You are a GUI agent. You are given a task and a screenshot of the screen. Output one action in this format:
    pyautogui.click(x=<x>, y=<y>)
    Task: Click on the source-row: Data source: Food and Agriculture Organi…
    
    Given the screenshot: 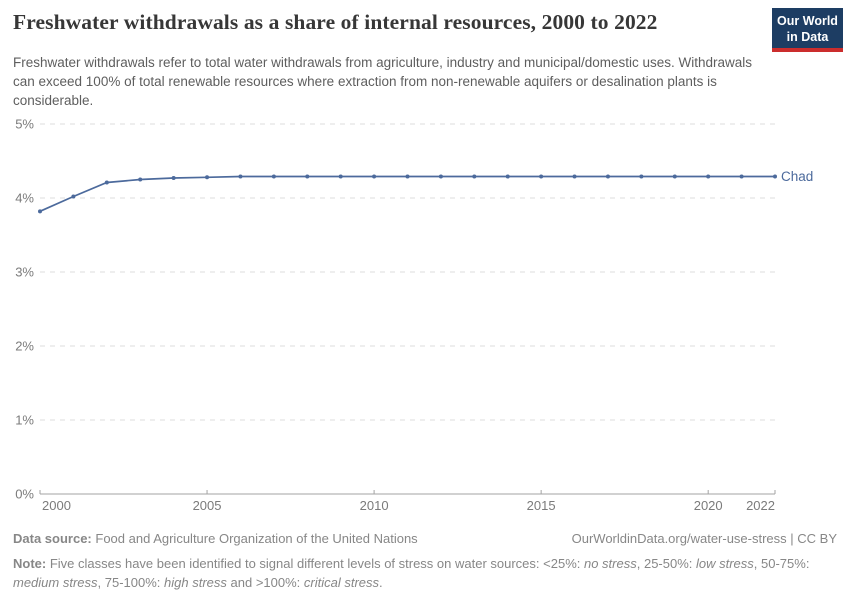 What is the action you would take?
    pyautogui.click(x=425, y=538)
    